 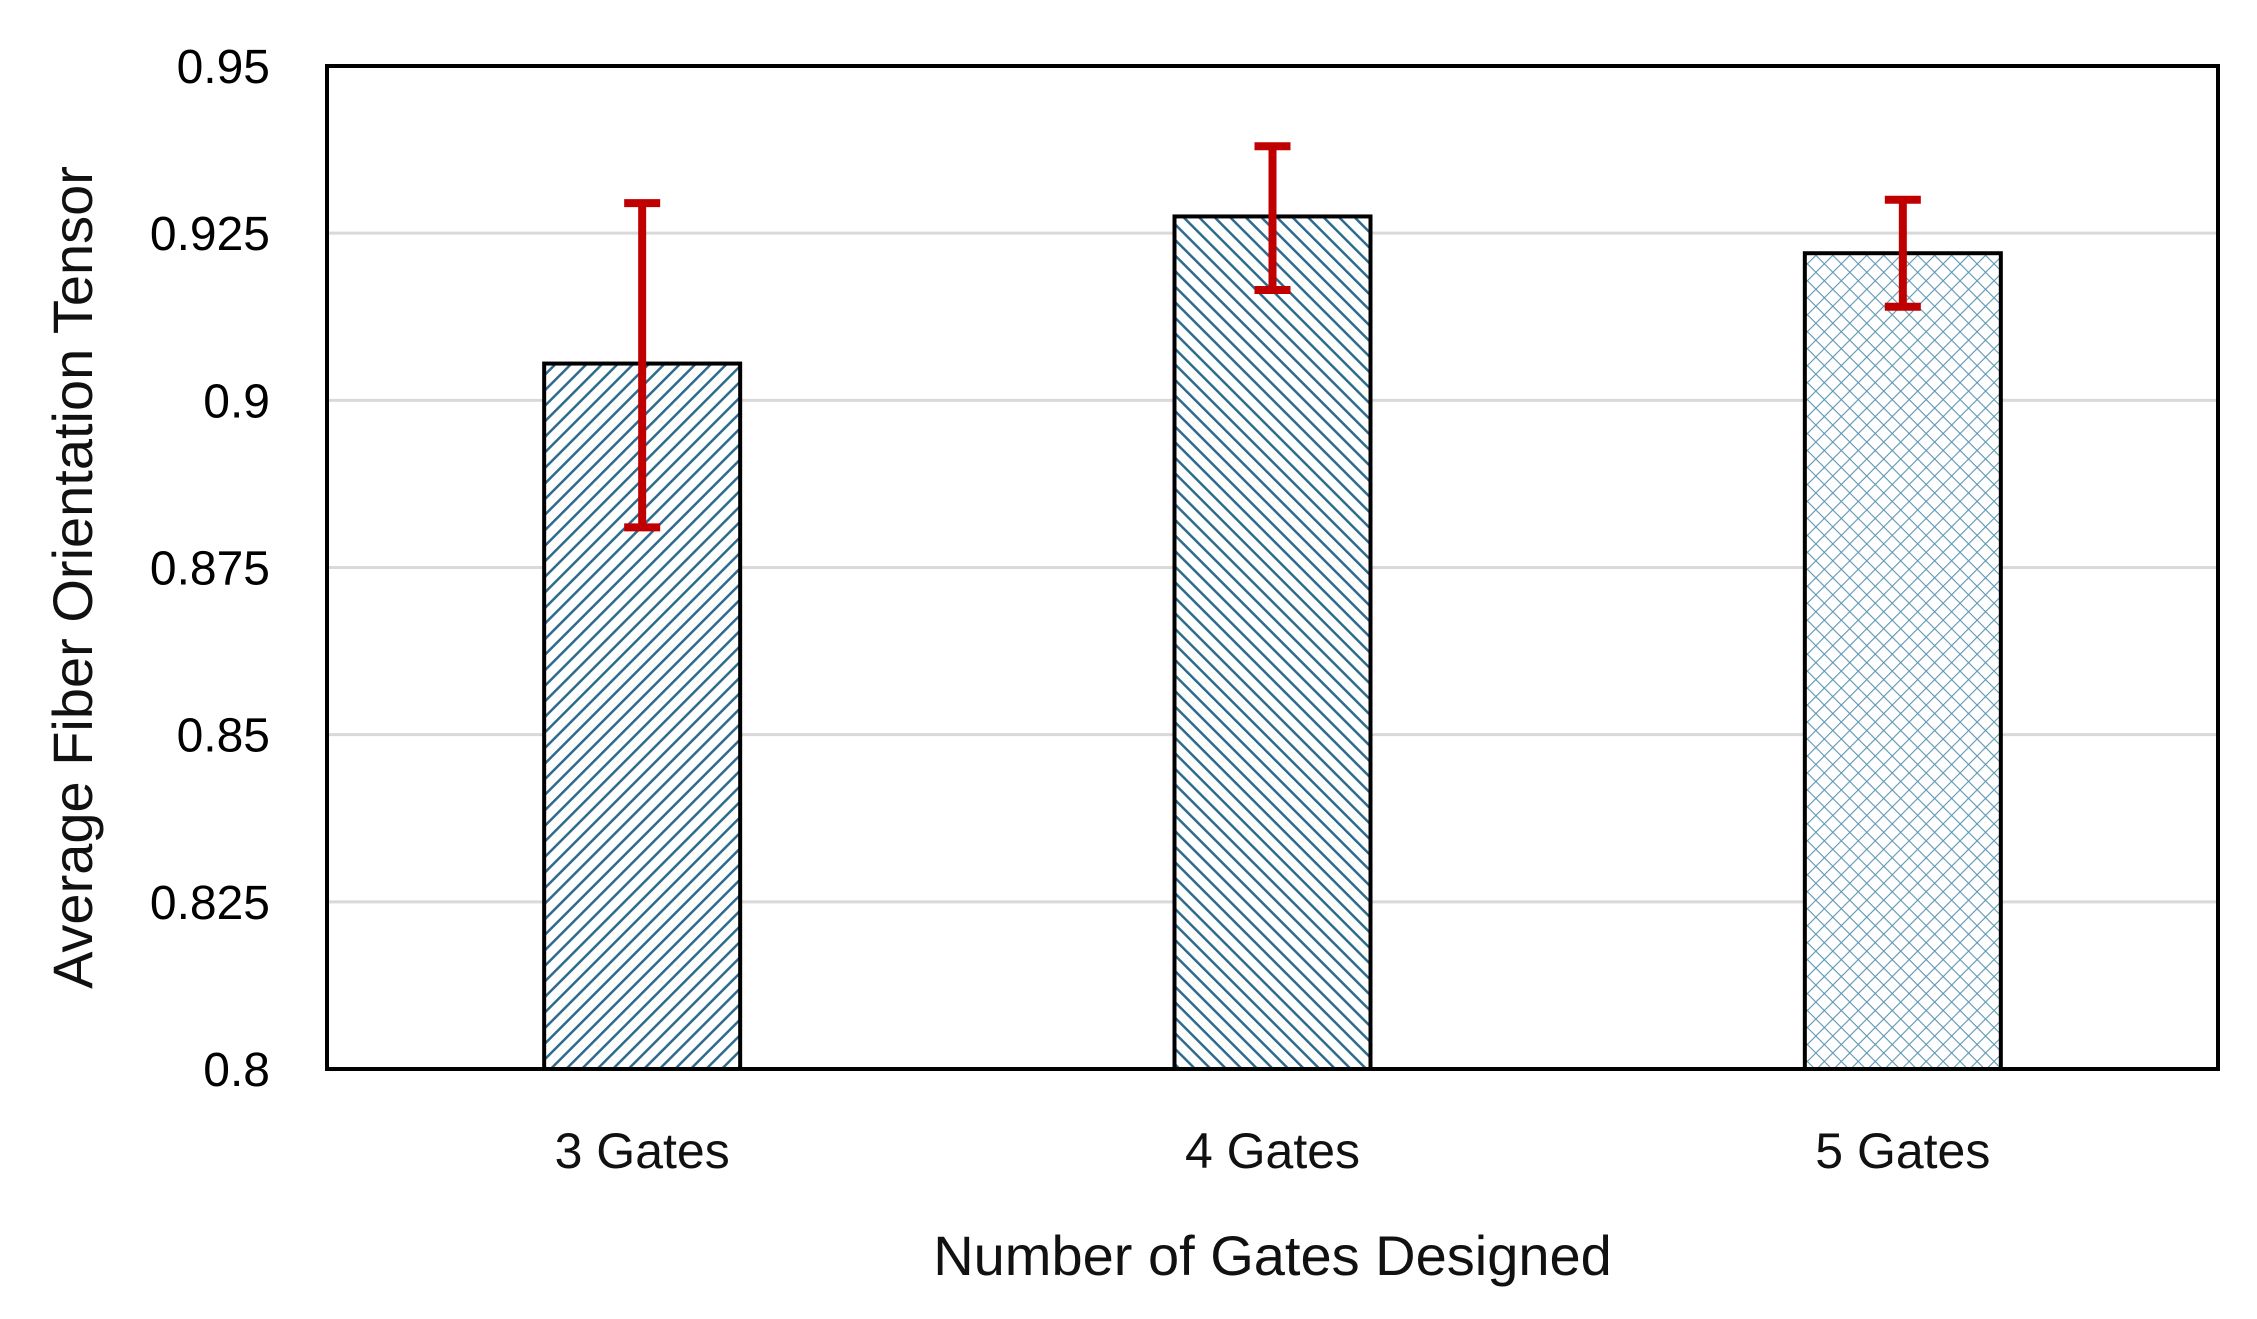 I want to click on y-tick-label: 0.95, so click(x=223, y=67).